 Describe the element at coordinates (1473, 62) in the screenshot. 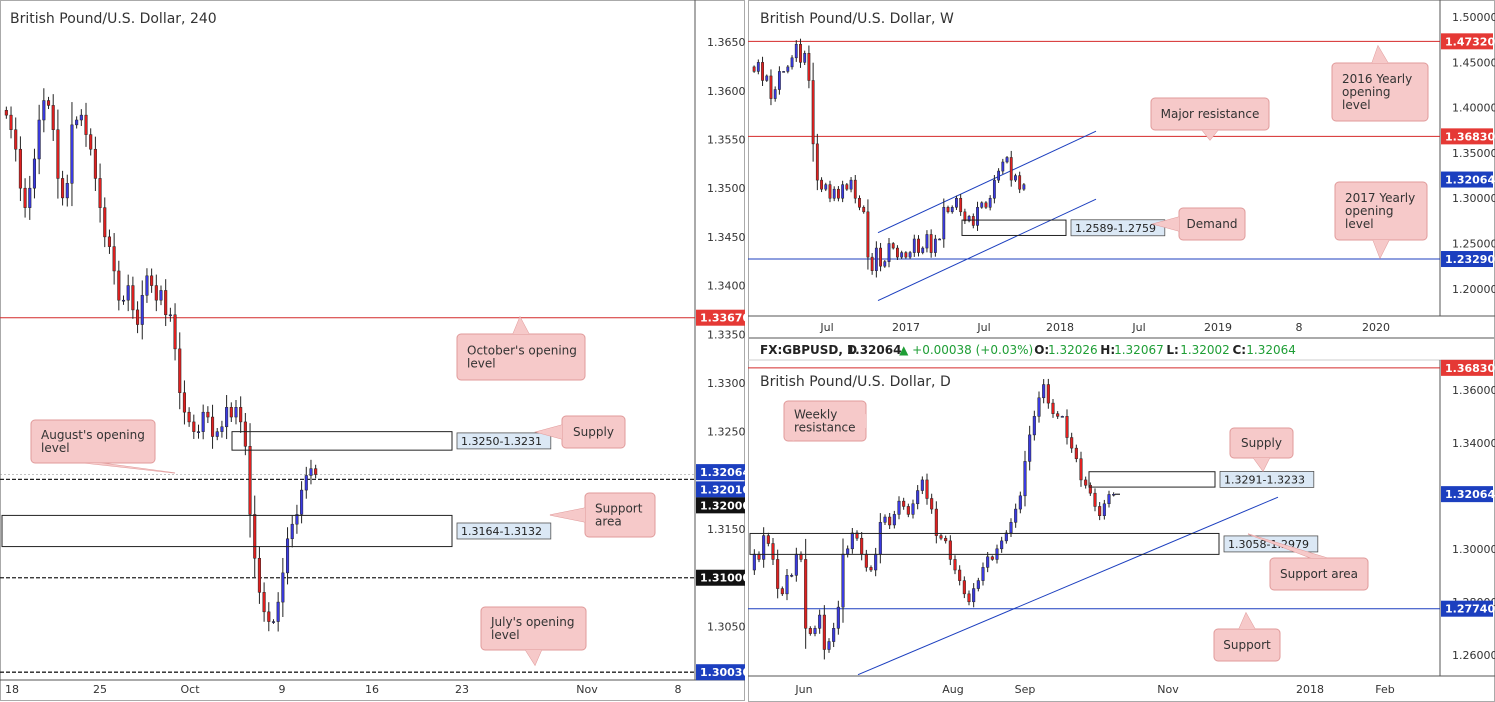

I see `weekly-price-tick: 1.45000` at that location.